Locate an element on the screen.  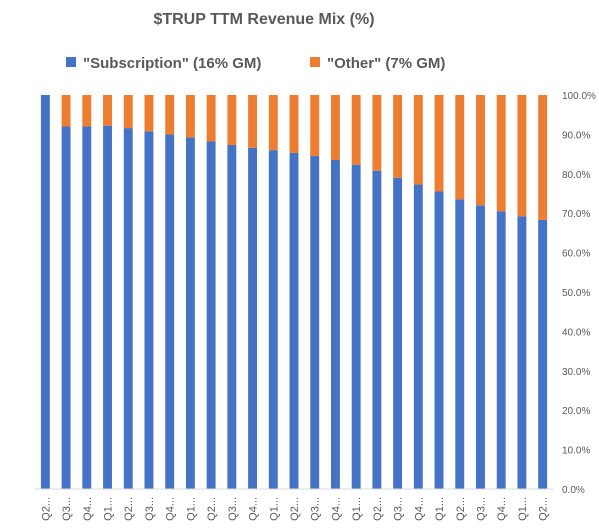
y-tick-label: 90.0% is located at coordinates (576, 135).